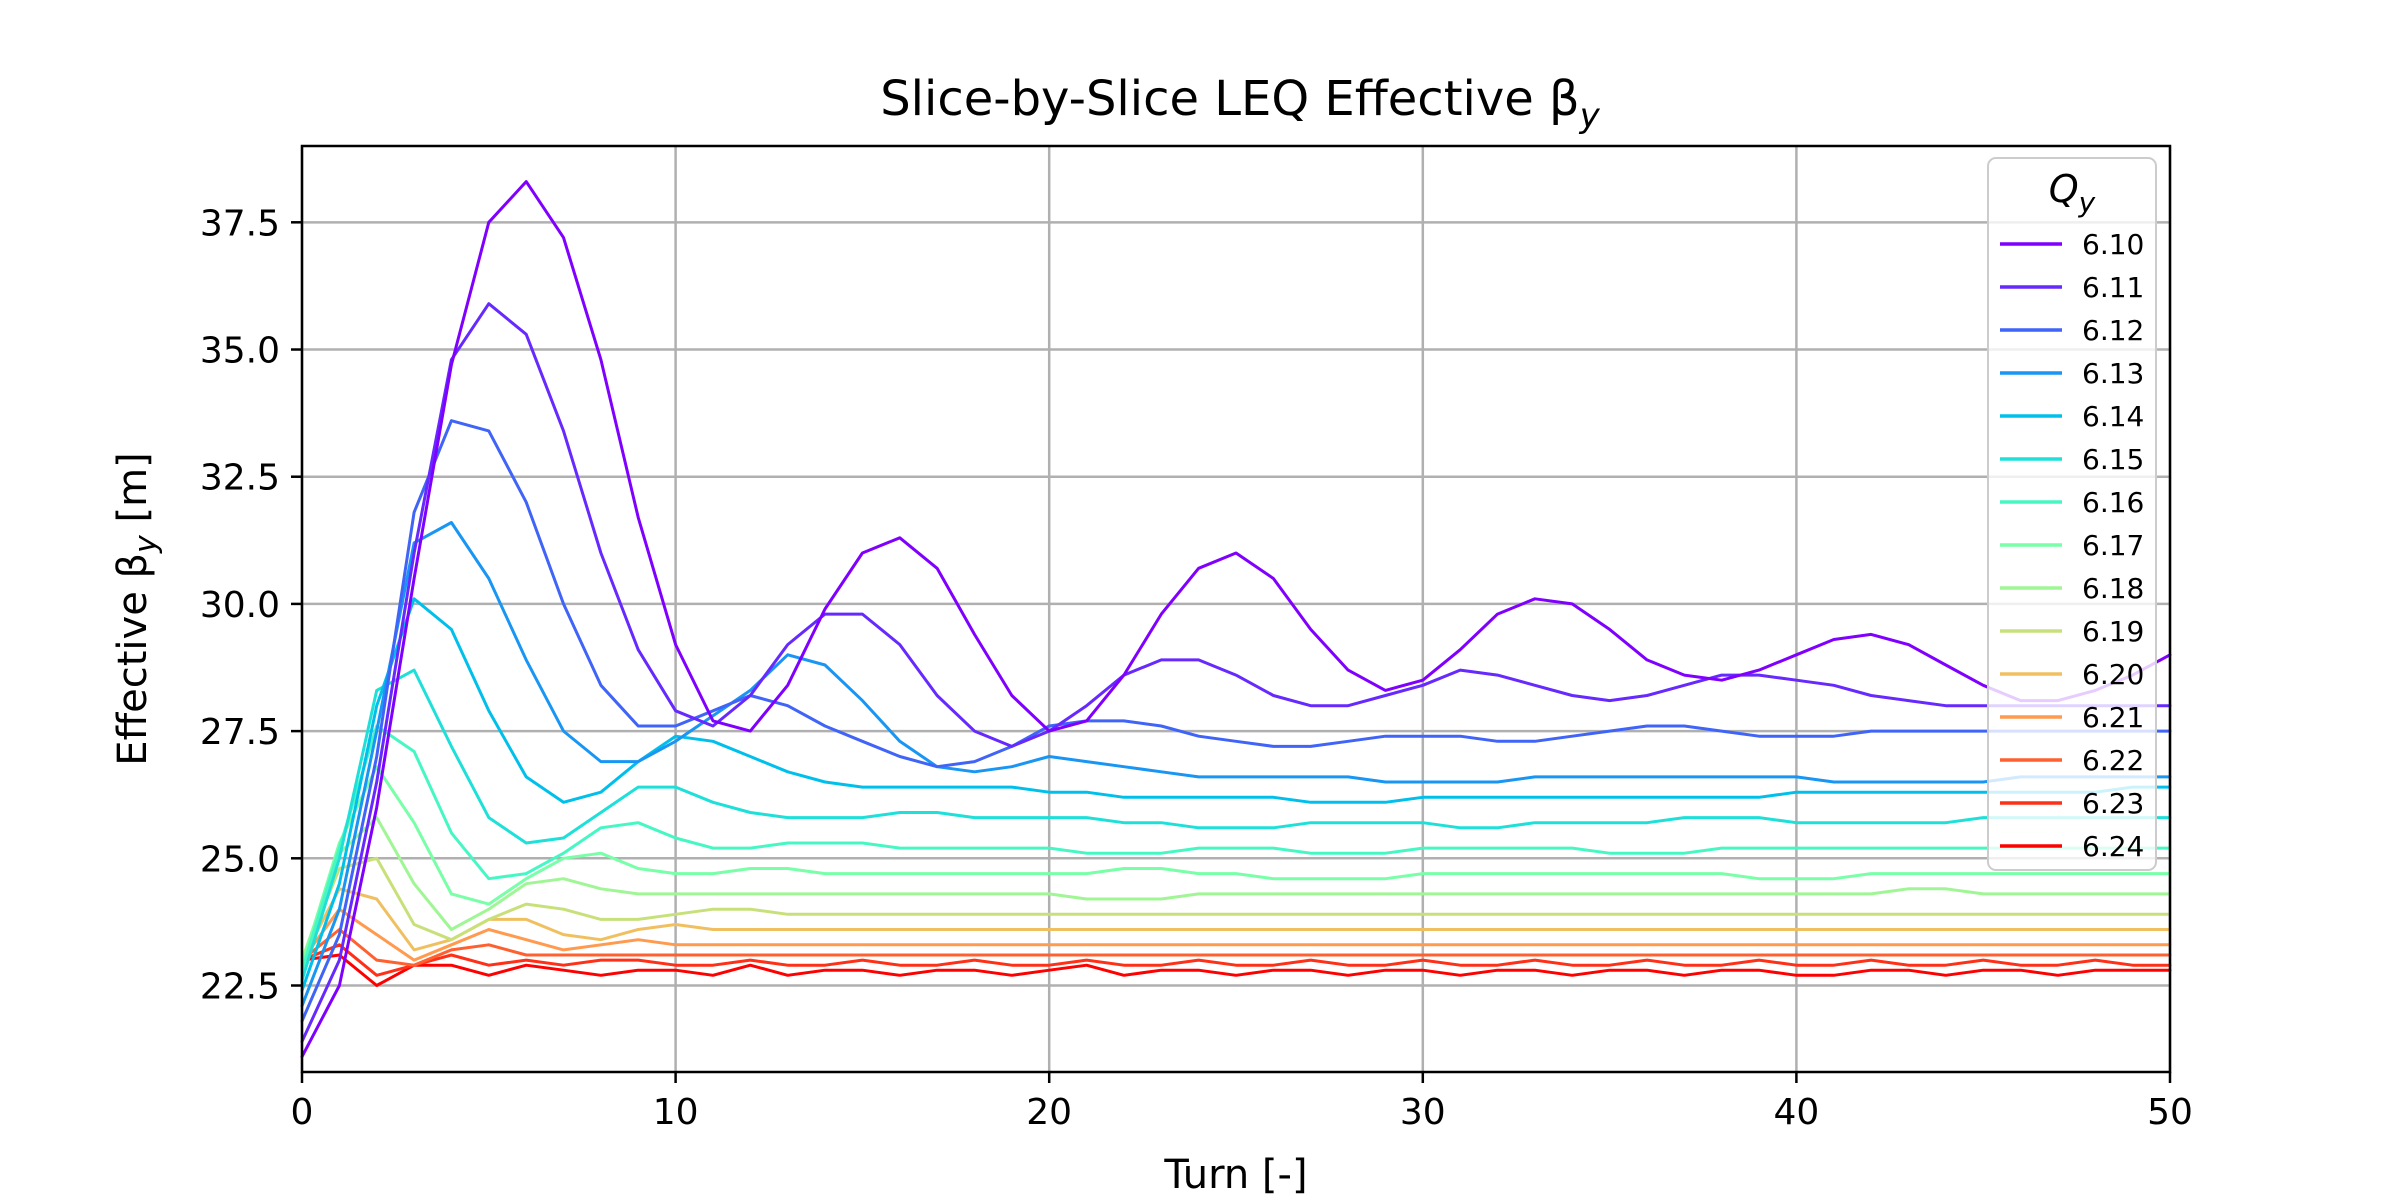 Image resolution: width=2400 pixels, height=1200 pixels. I want to click on series-line-6.22, so click(1236, 947).